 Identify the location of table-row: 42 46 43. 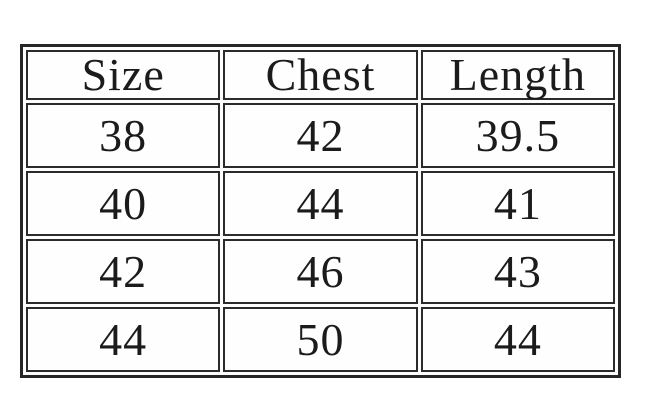
(320, 271).